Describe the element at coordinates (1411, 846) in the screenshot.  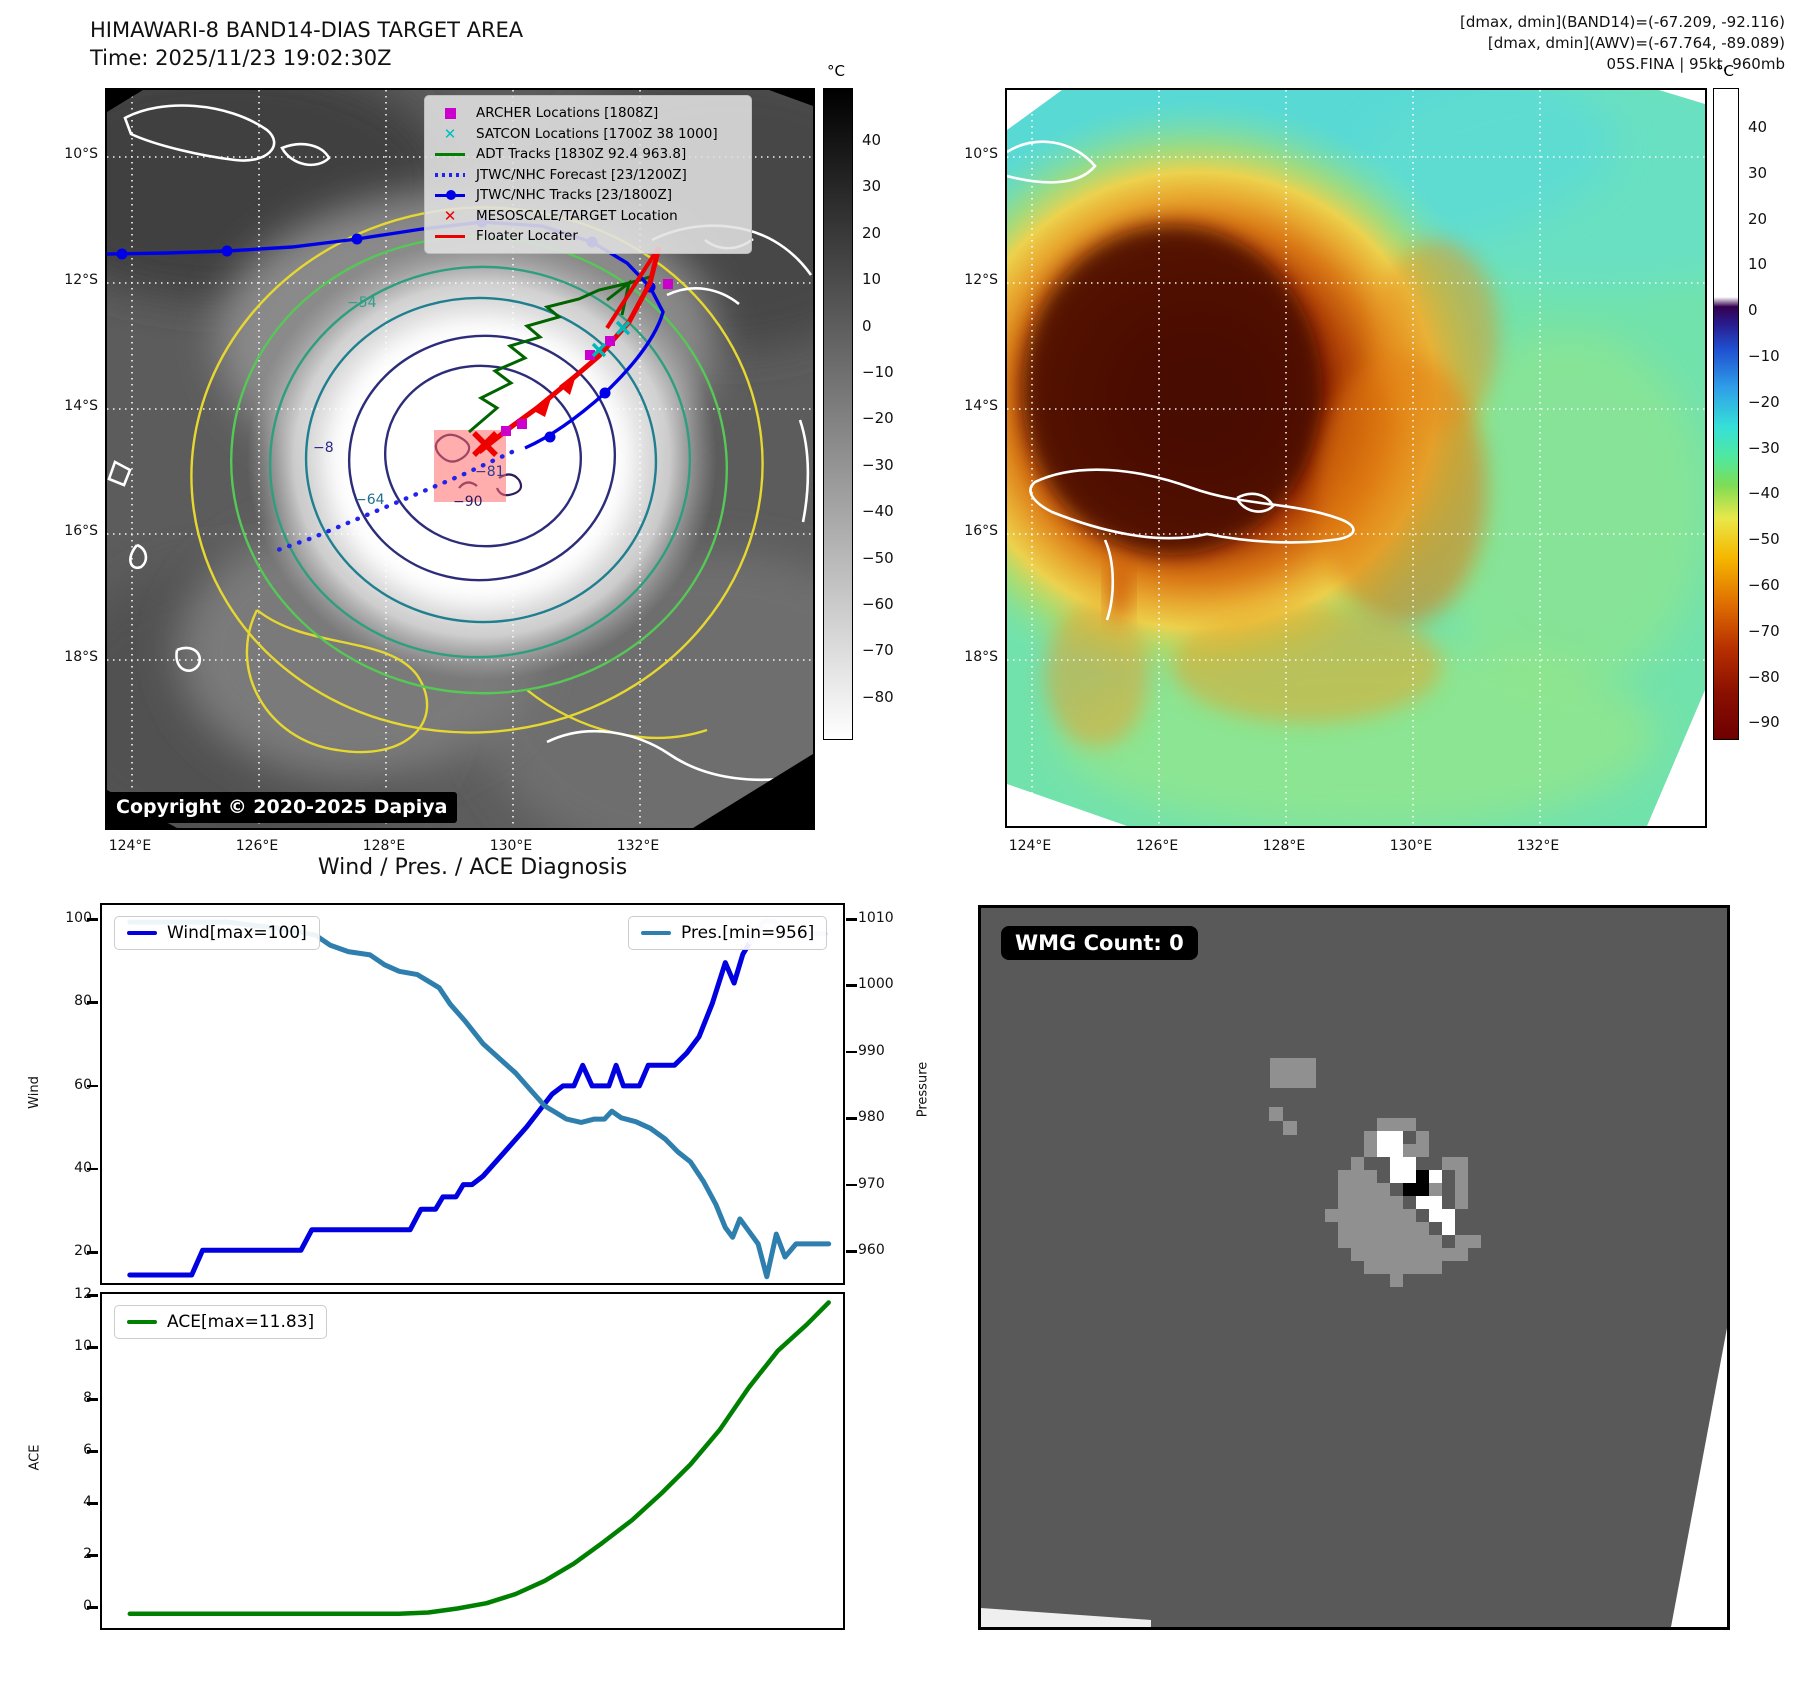
I see `lon-label: 130°E` at that location.